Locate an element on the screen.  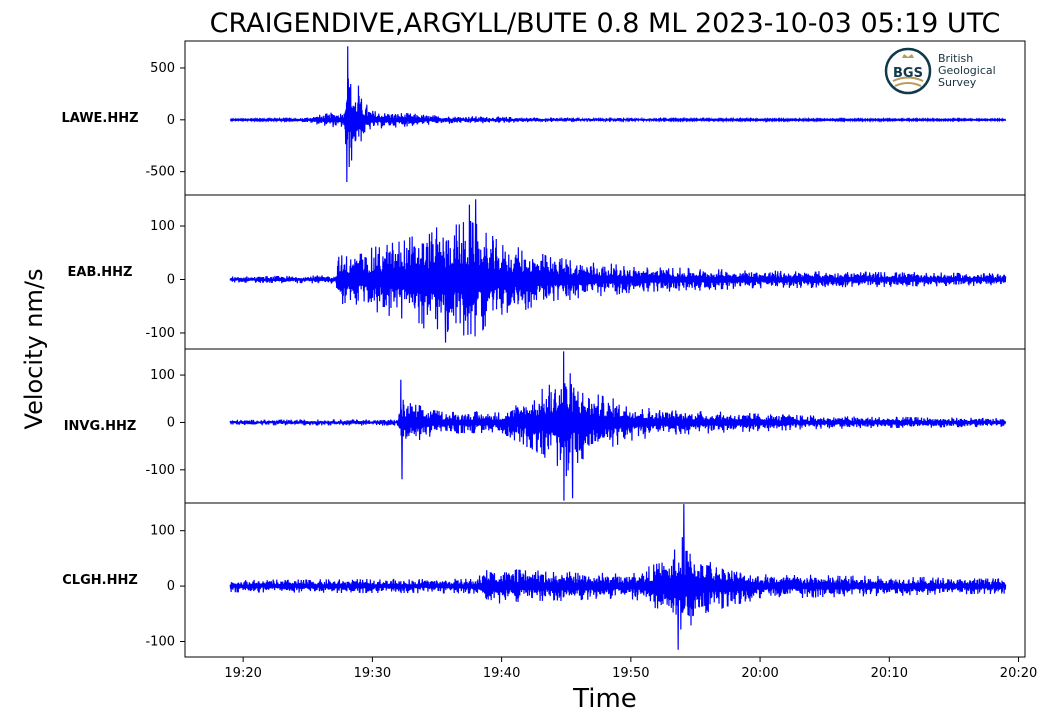
crown-icon is located at coordinates (908, 56).